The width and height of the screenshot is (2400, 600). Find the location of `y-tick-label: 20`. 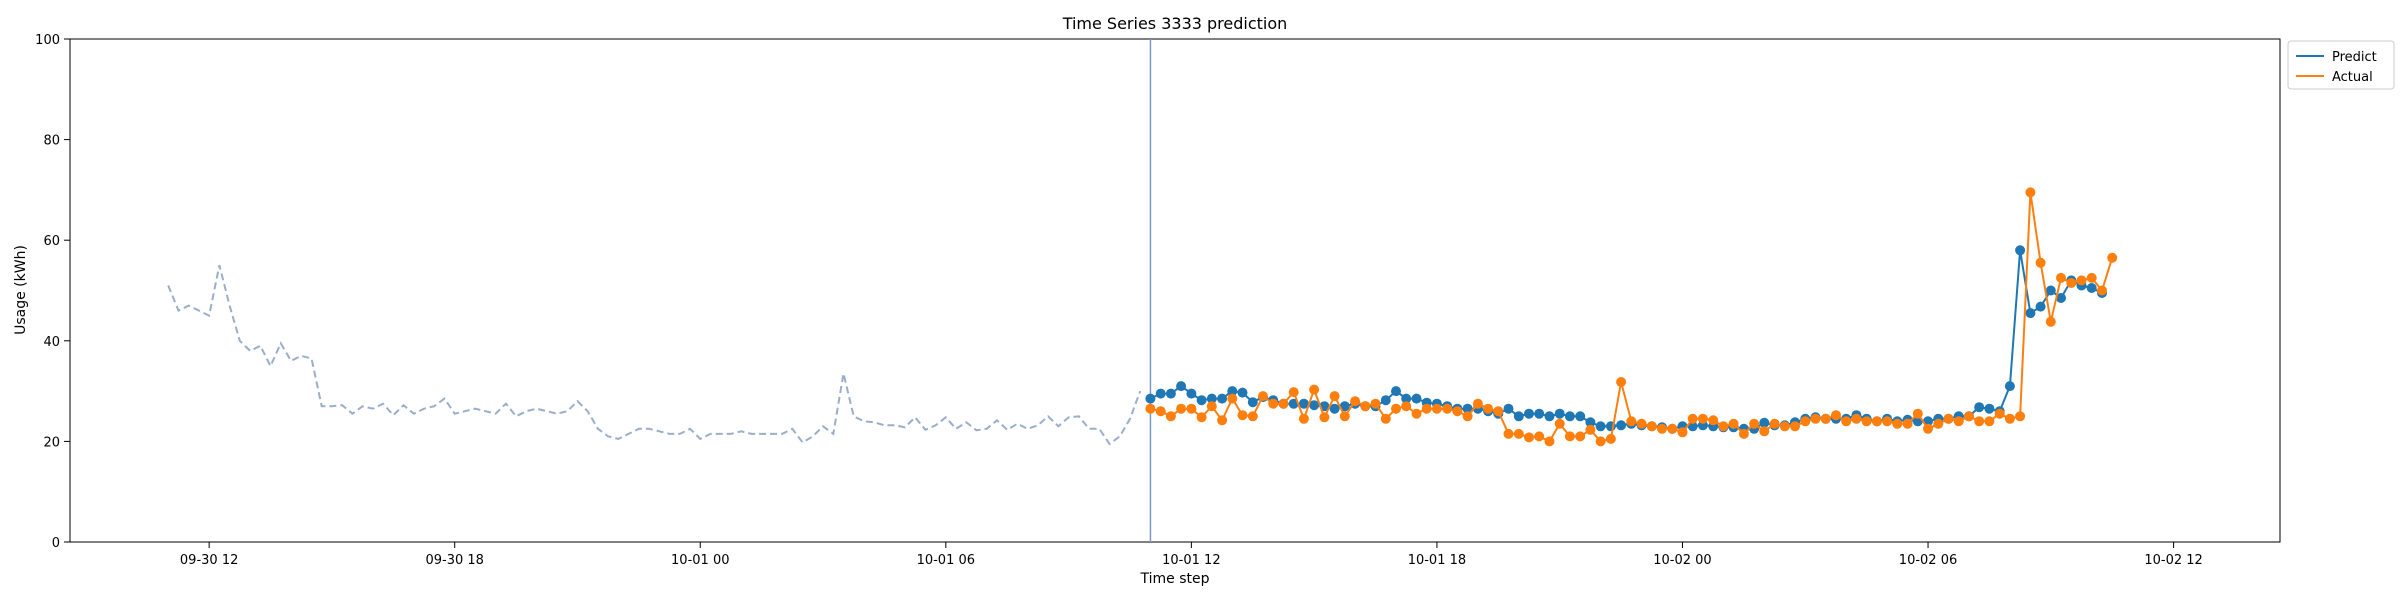

y-tick-label: 20 is located at coordinates (51, 442).